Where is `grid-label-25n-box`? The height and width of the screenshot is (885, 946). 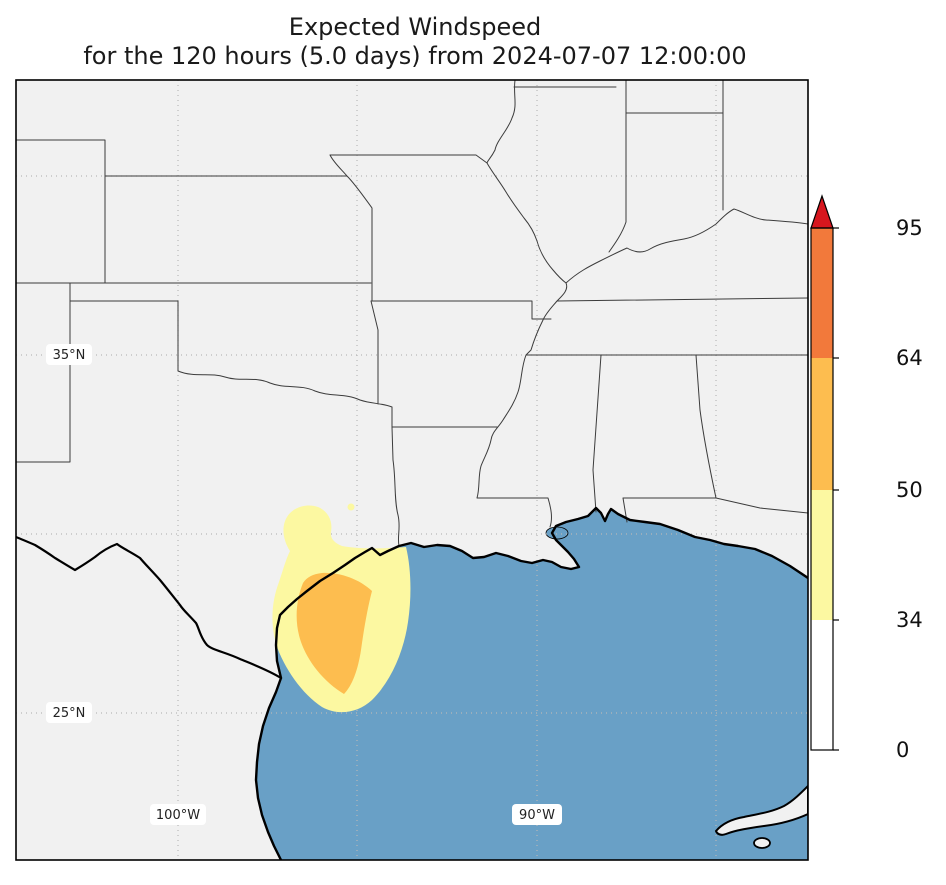
grid-label-25n-box is located at coordinates (69, 712).